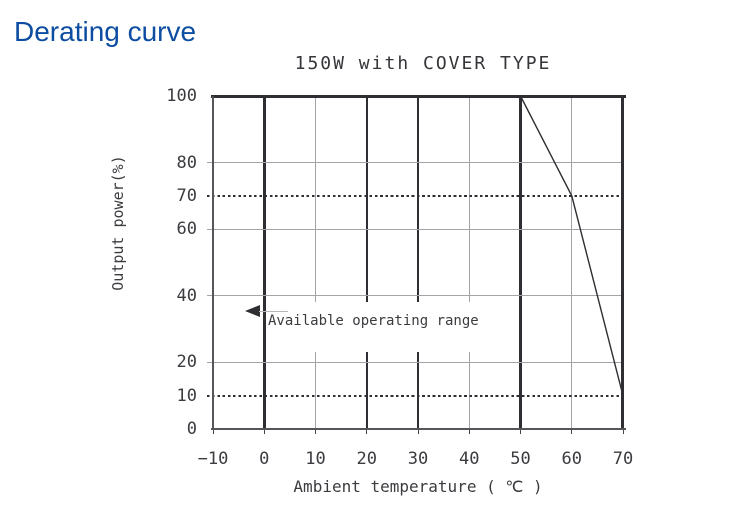 Image resolution: width=751 pixels, height=519 pixels. What do you see at coordinates (264, 459) in the screenshot?
I see `x-tick-label: 0` at bounding box center [264, 459].